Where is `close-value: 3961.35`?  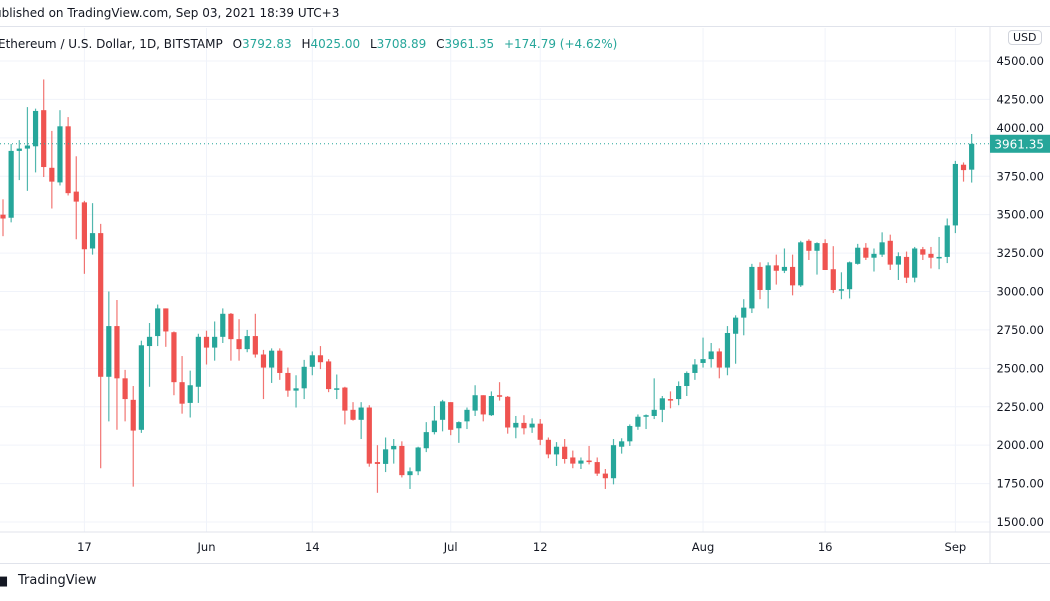 close-value: 3961.35 is located at coordinates (469, 44).